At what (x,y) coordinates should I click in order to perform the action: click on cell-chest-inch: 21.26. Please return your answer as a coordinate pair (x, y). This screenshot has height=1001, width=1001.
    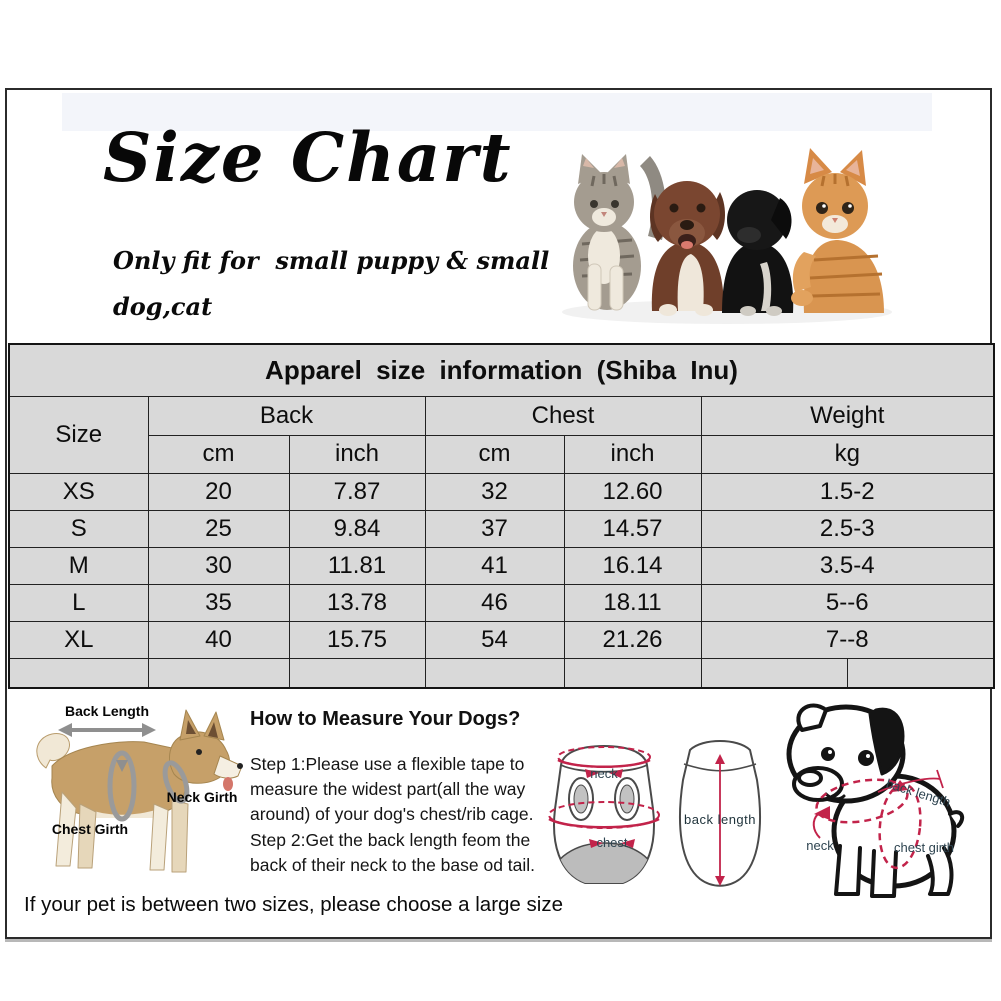
    Looking at the image, I should click on (632, 639).